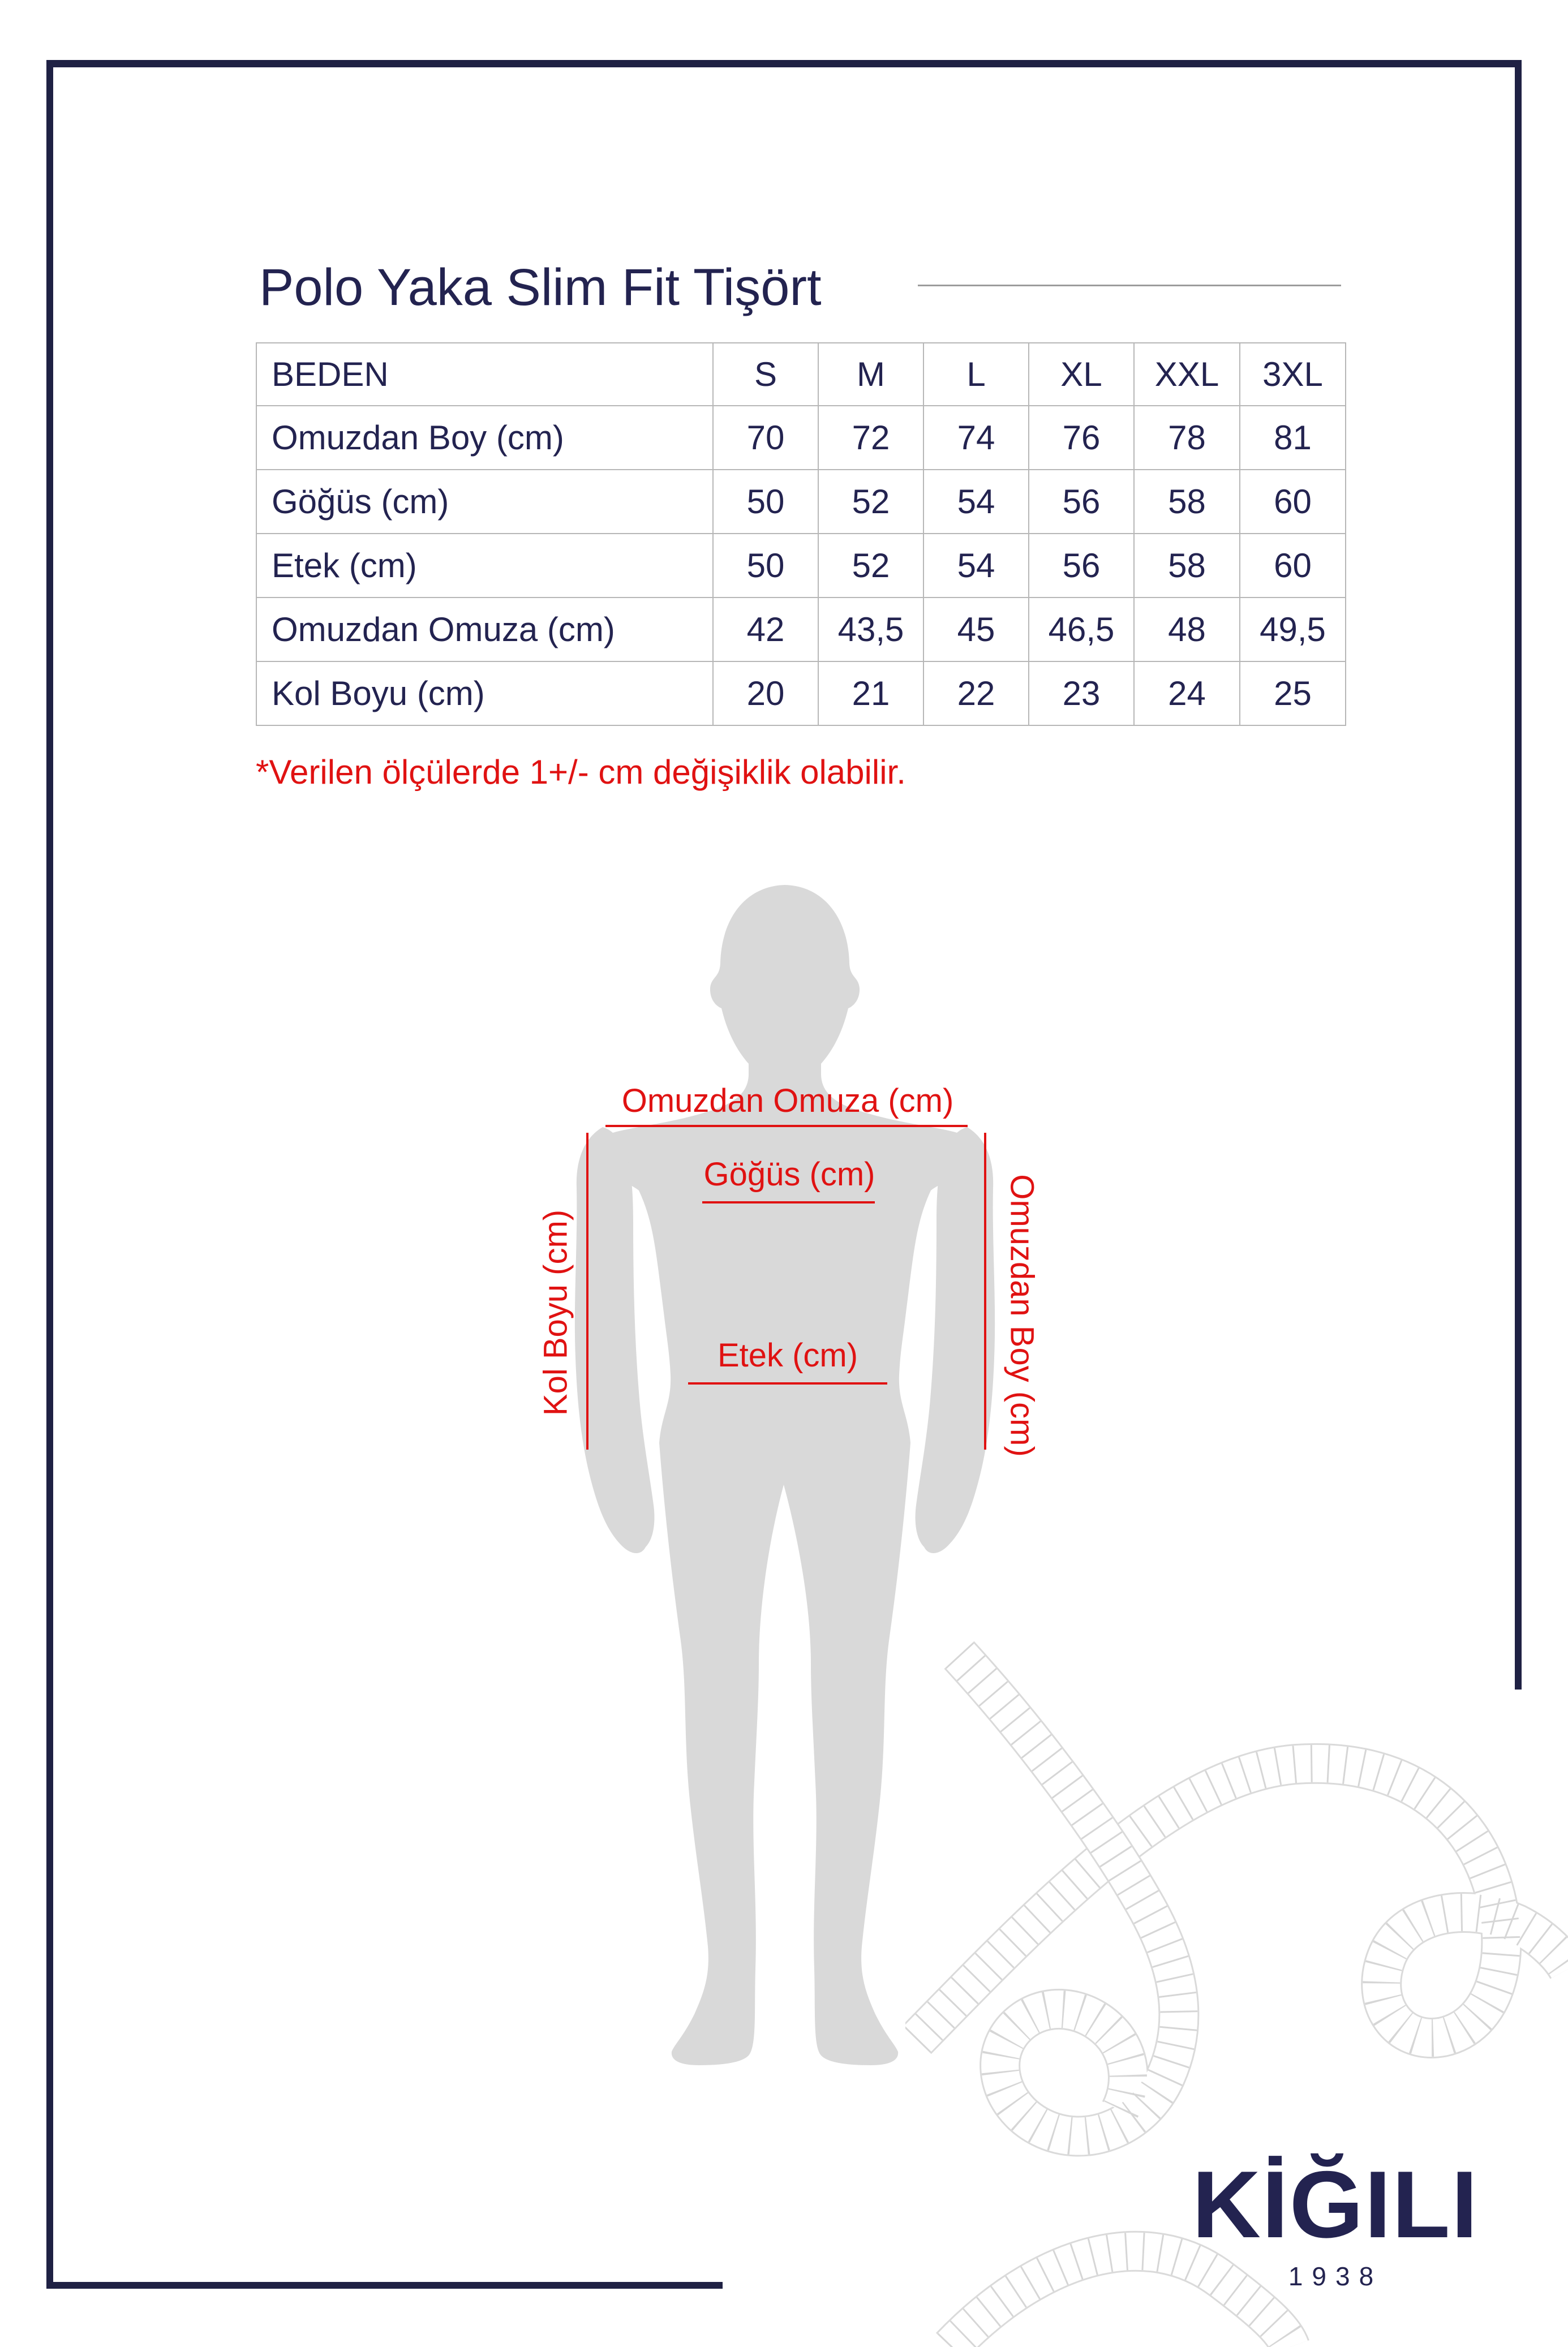 The width and height of the screenshot is (1568, 2347). Describe the element at coordinates (485, 629) in the screenshot. I see `row-label: Omuzdan Omuza (cm)` at that location.